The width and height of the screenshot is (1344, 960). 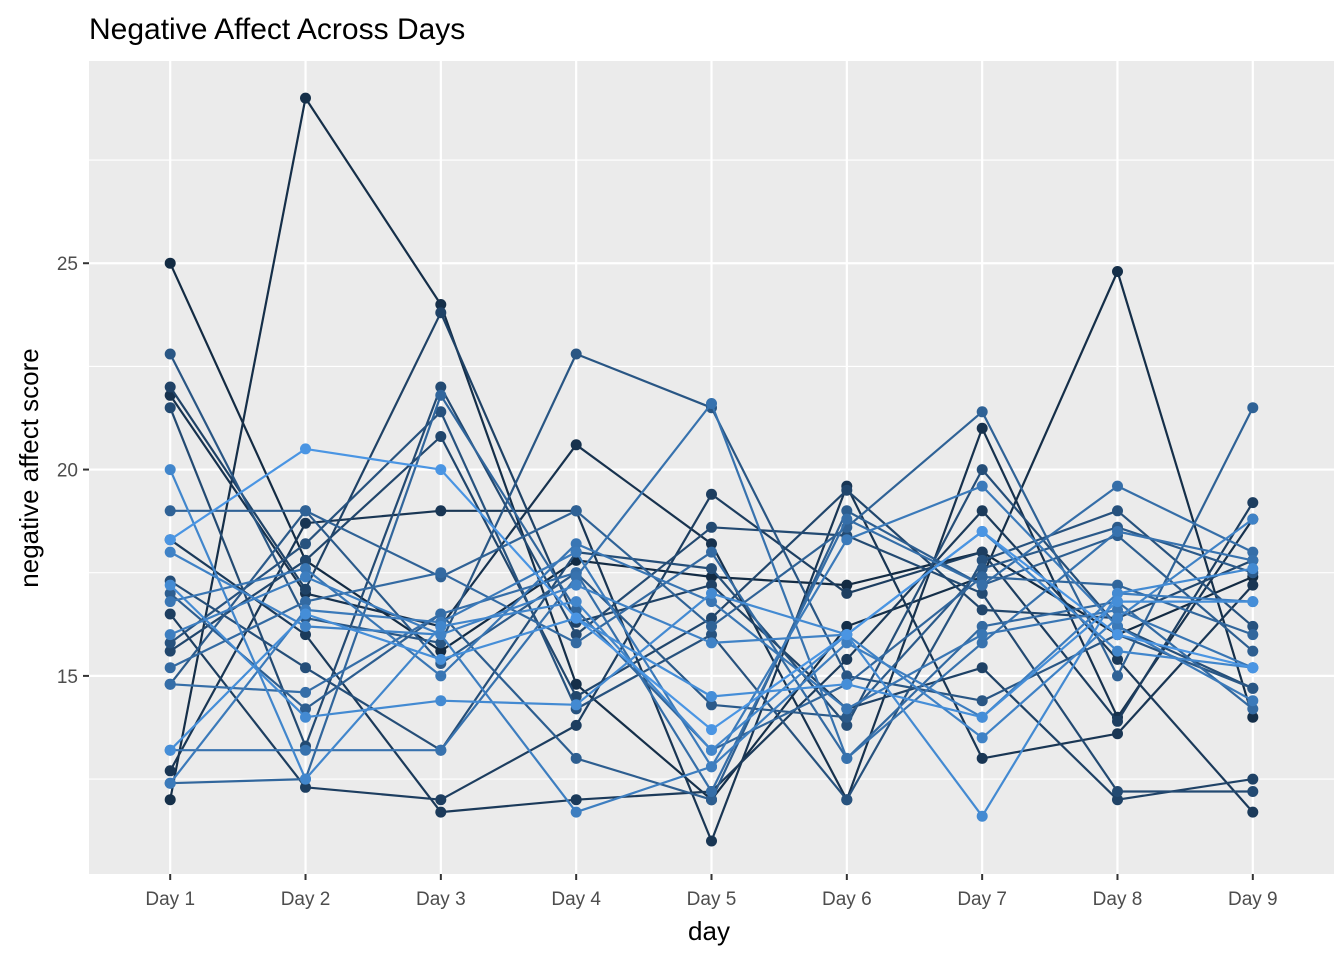 What do you see at coordinates (1253, 899) in the screenshot?
I see `x-tick-label: Day 9` at bounding box center [1253, 899].